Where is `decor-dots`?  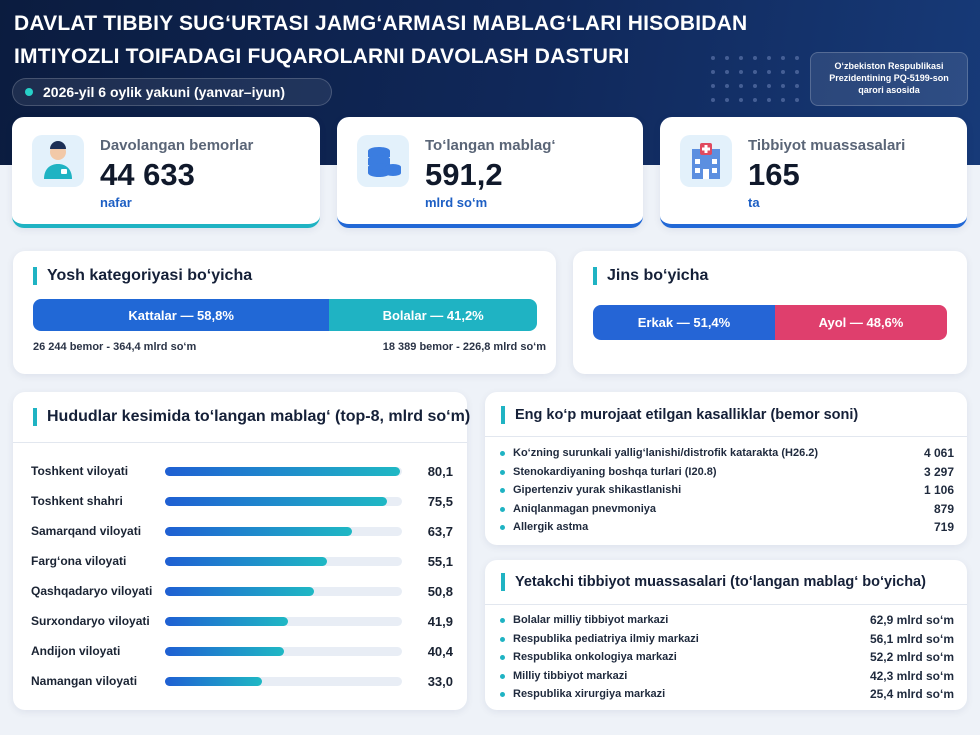 decor-dots is located at coordinates (755, 79).